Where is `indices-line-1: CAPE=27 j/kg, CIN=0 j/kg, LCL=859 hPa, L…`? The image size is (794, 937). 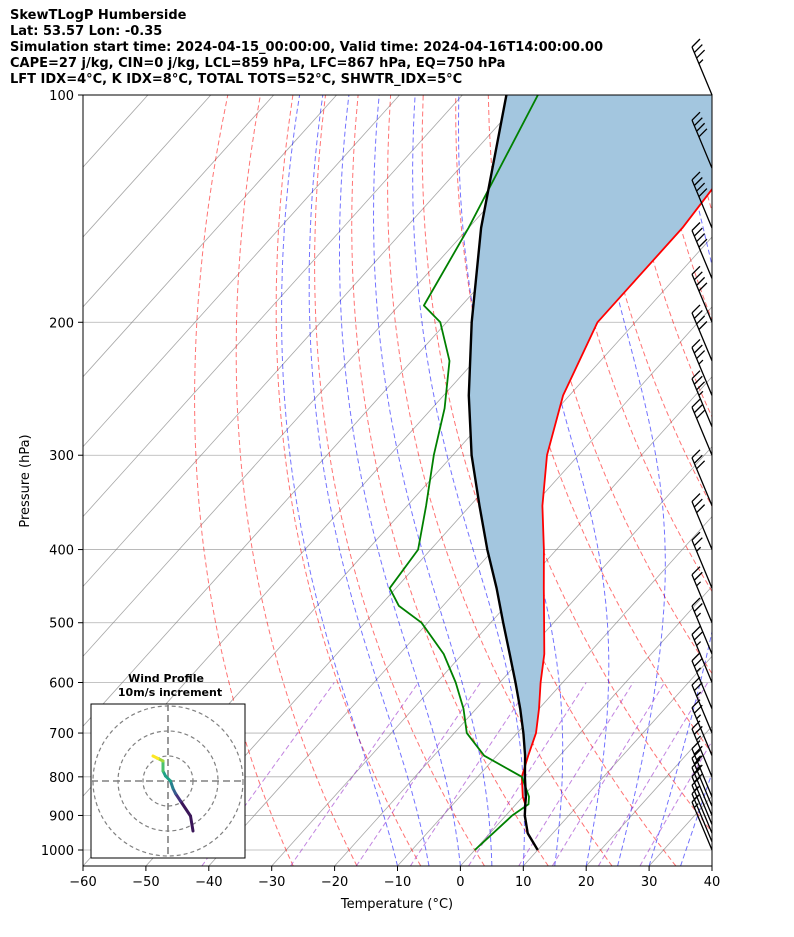 indices-line-1: CAPE=27 j/kg, CIN=0 j/kg, LCL=859 hPa, L… is located at coordinates (258, 63).